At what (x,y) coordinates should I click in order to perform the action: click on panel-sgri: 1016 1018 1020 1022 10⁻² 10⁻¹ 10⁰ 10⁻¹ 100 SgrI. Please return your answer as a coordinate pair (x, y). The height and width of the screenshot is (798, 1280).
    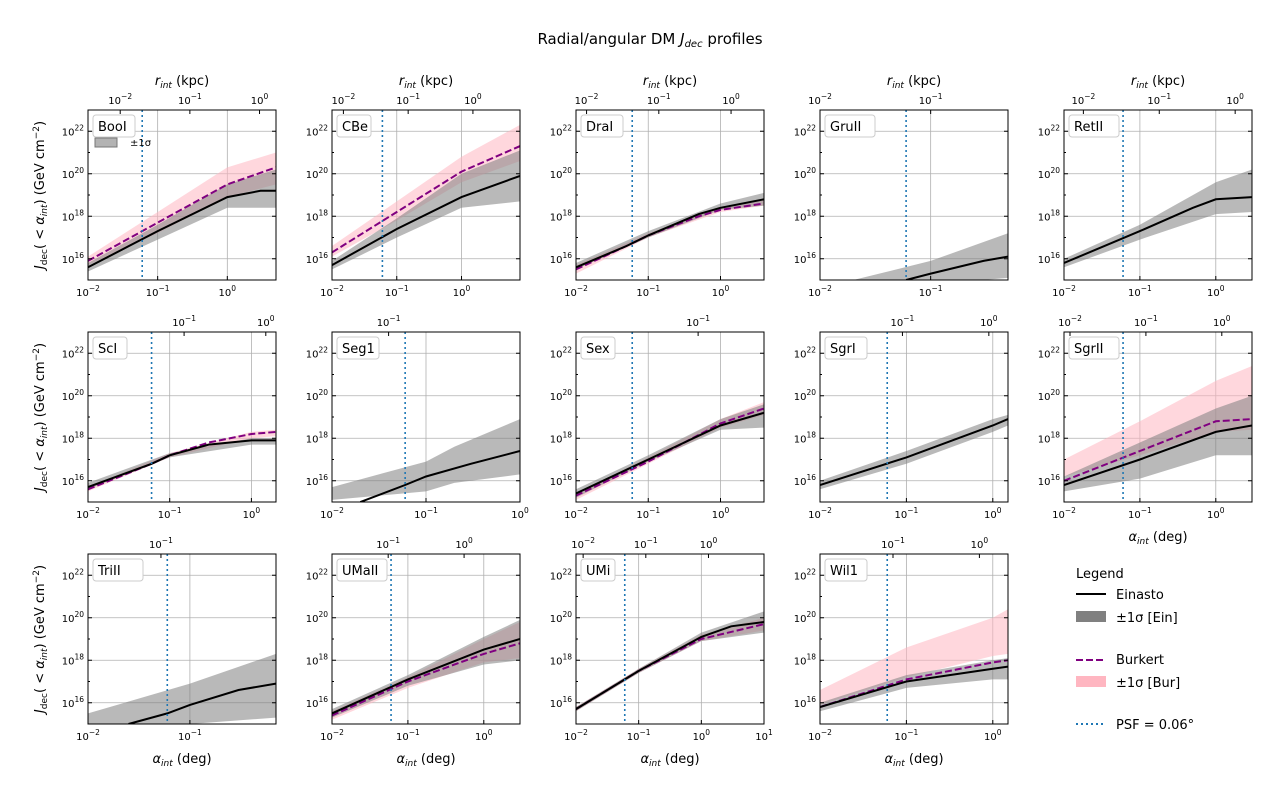
    Looking at the image, I should click on (901, 417).